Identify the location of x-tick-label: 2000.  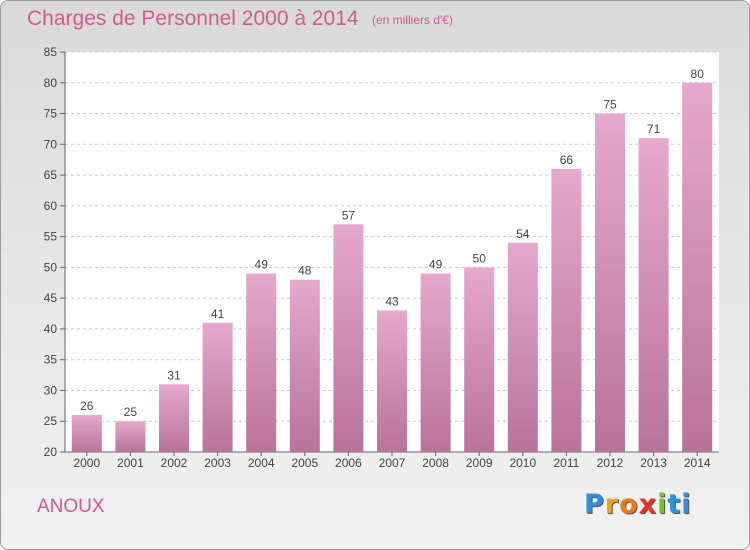
(86, 463).